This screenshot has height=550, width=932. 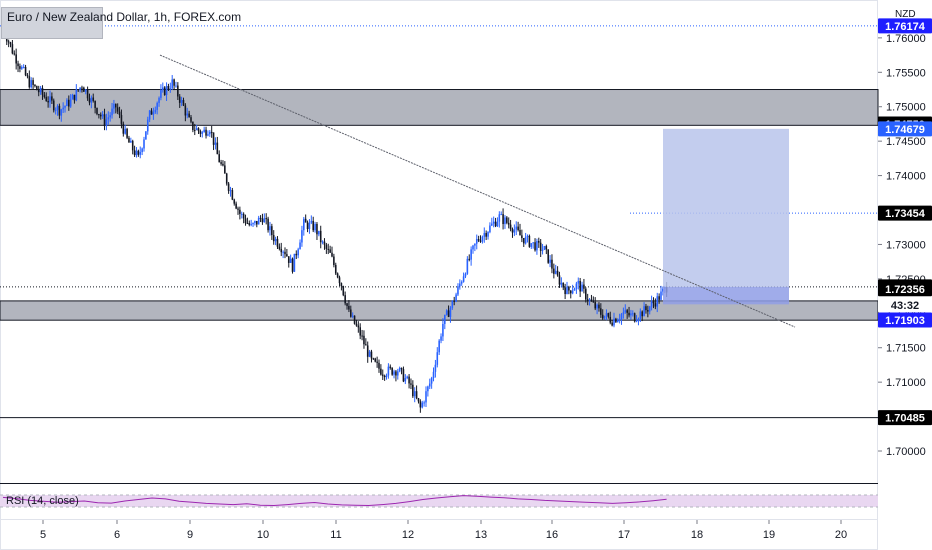 What do you see at coordinates (726, 207) in the screenshot?
I see `target-zone` at bounding box center [726, 207].